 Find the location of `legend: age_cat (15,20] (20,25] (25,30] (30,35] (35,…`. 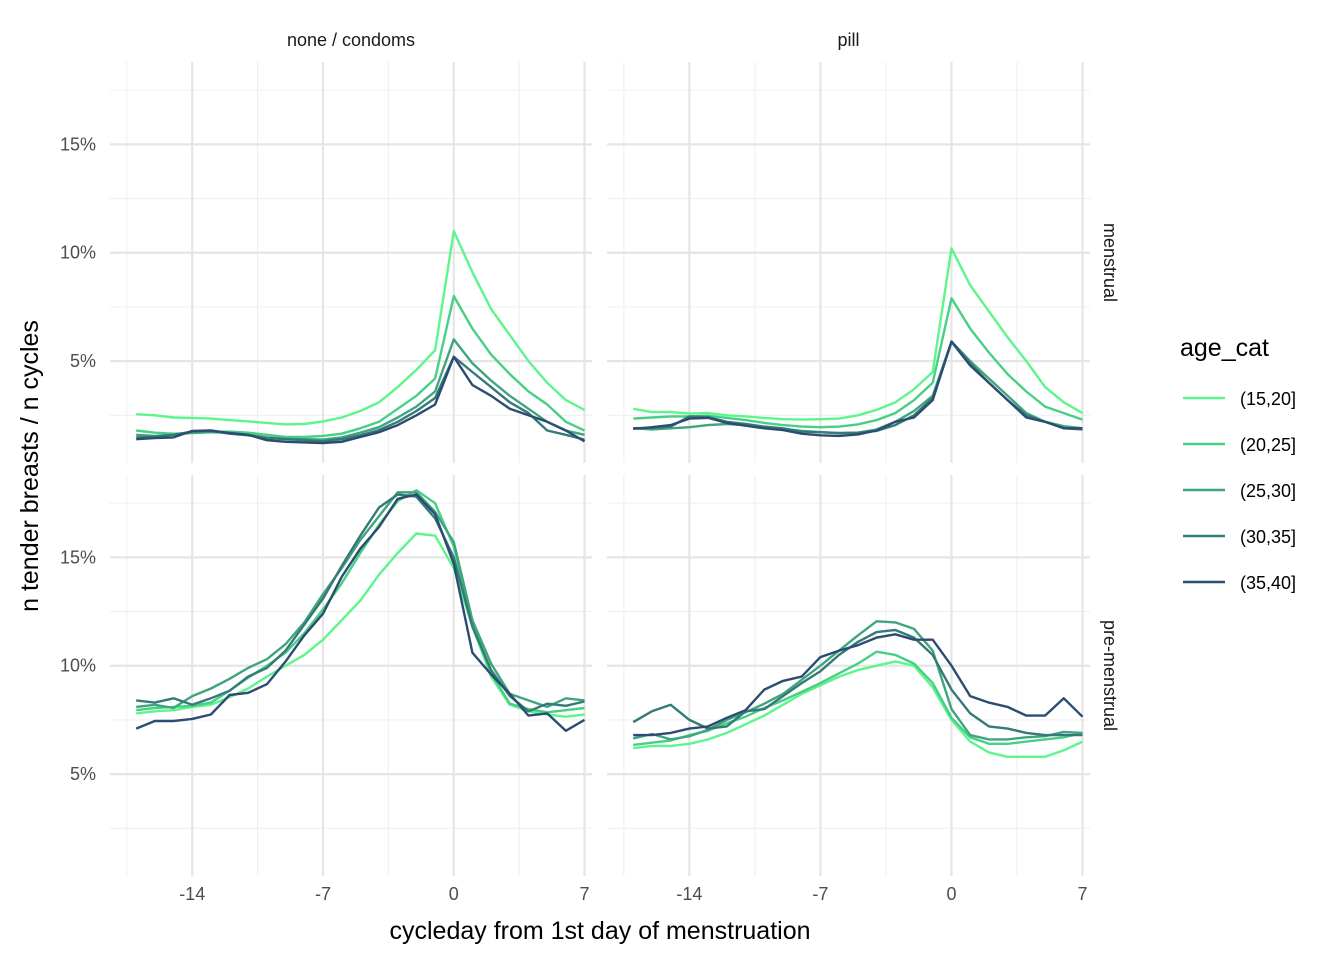

legend: age_cat (15,20] (20,25] (25,30] (30,35] (35,… is located at coordinates (1238, 463).